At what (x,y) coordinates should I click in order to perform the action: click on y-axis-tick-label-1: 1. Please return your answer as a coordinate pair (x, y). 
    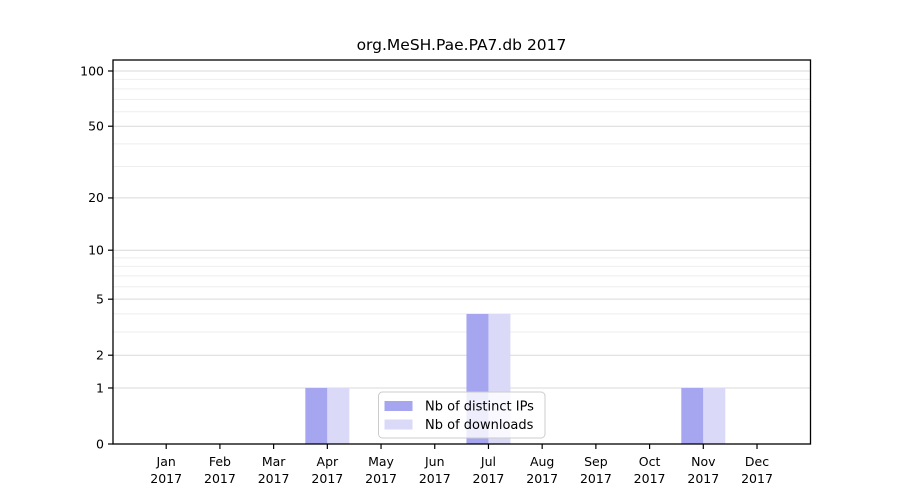
    Looking at the image, I should click on (100, 387).